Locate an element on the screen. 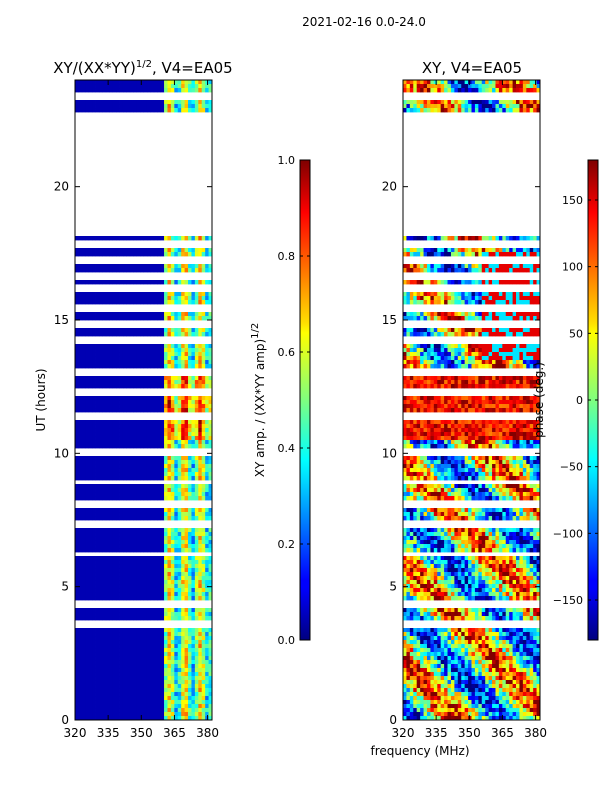 The image size is (600, 800). amplitude-colorbar-label-main: XY amp. / (XX*YY amp) is located at coordinates (260, 408).